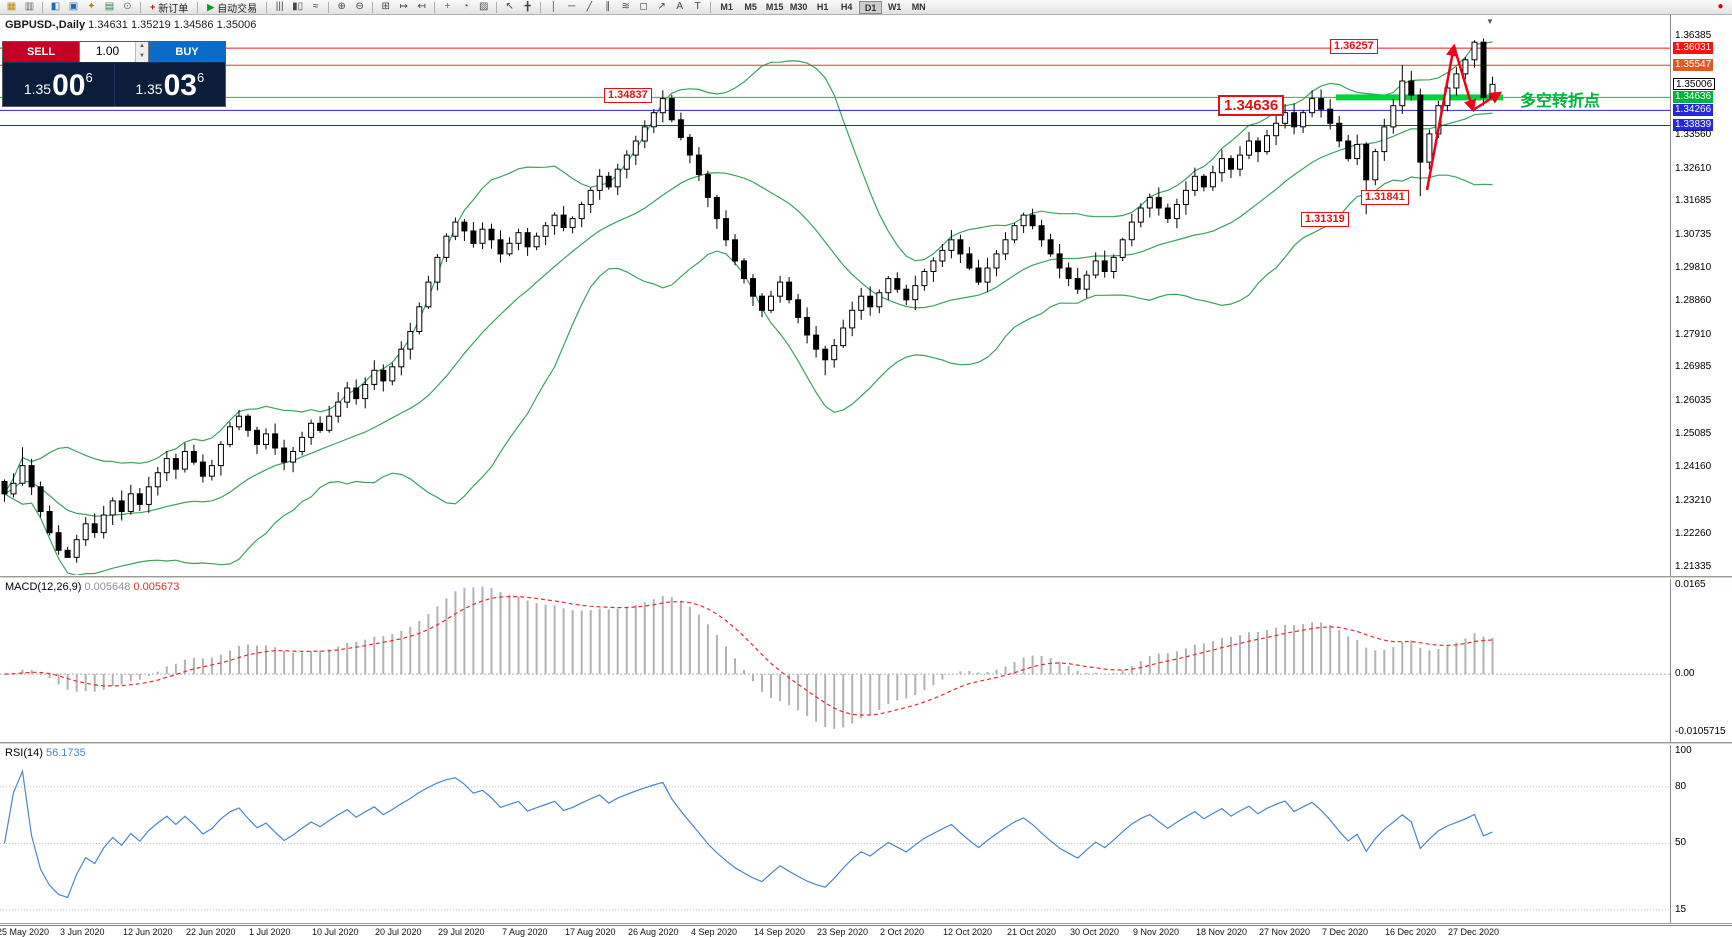  Describe the element at coordinates (149, 89) in the screenshot. I see `buy-price-base: 1.35` at that location.